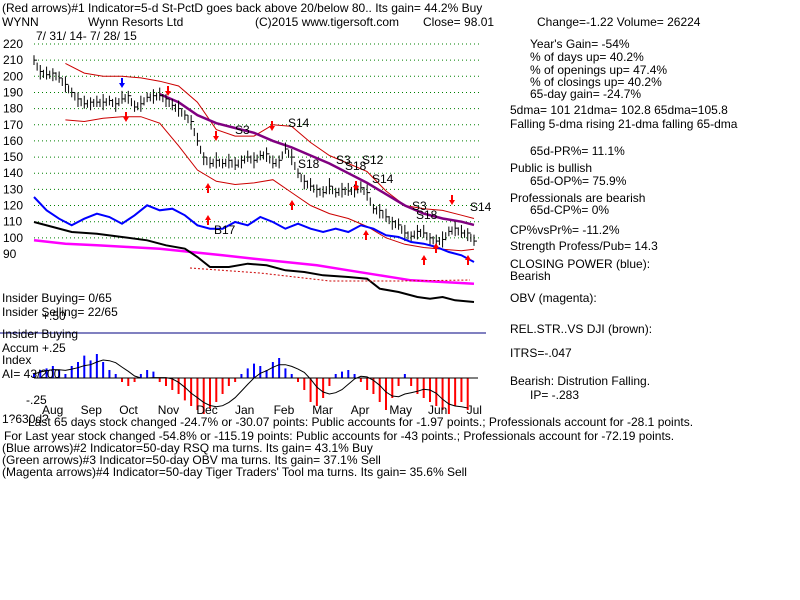 The width and height of the screenshot is (800, 600). I want to click on stat-line: Strength Profess/Pub= 14.3, so click(584, 246).